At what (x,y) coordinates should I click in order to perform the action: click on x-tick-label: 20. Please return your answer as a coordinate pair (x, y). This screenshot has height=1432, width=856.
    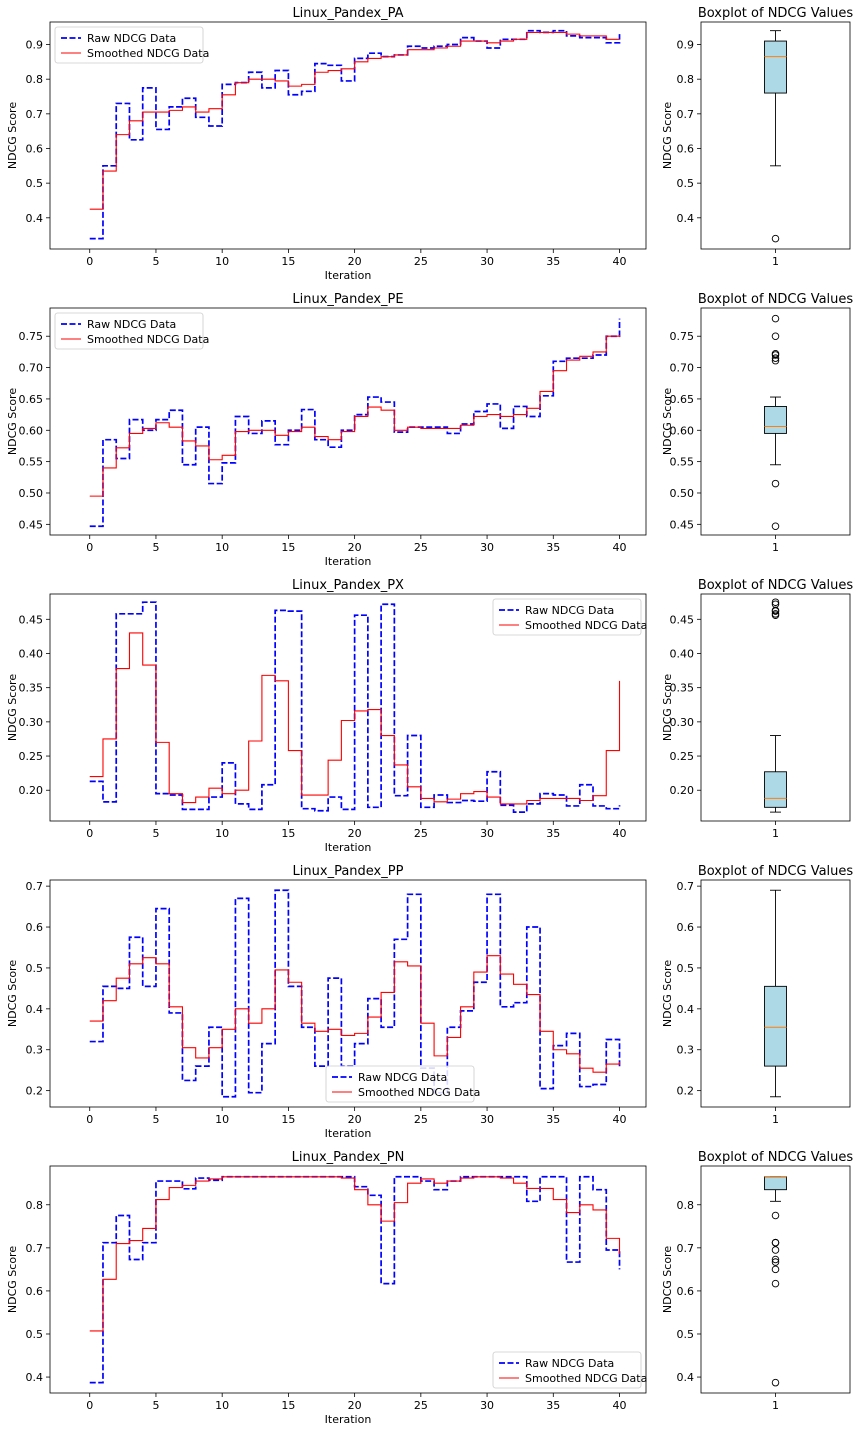
    Looking at the image, I should click on (355, 833).